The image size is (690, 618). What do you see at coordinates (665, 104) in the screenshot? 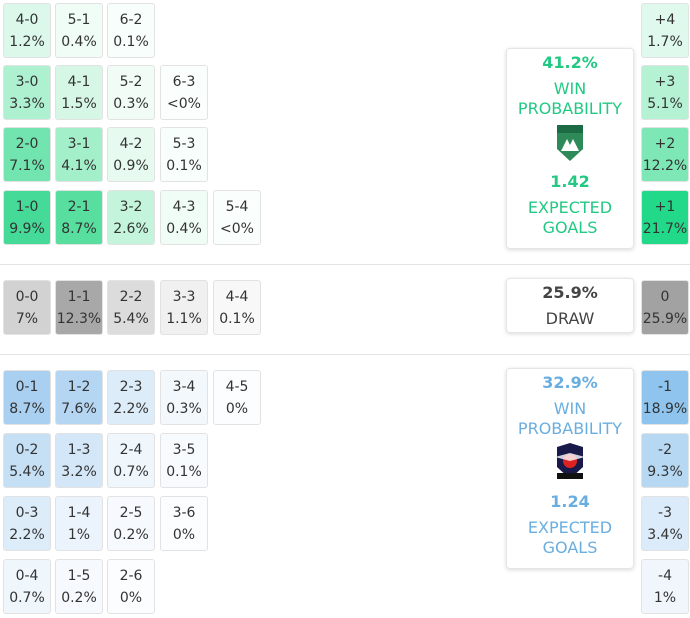
I see `cell-prob: 5.1%` at bounding box center [665, 104].